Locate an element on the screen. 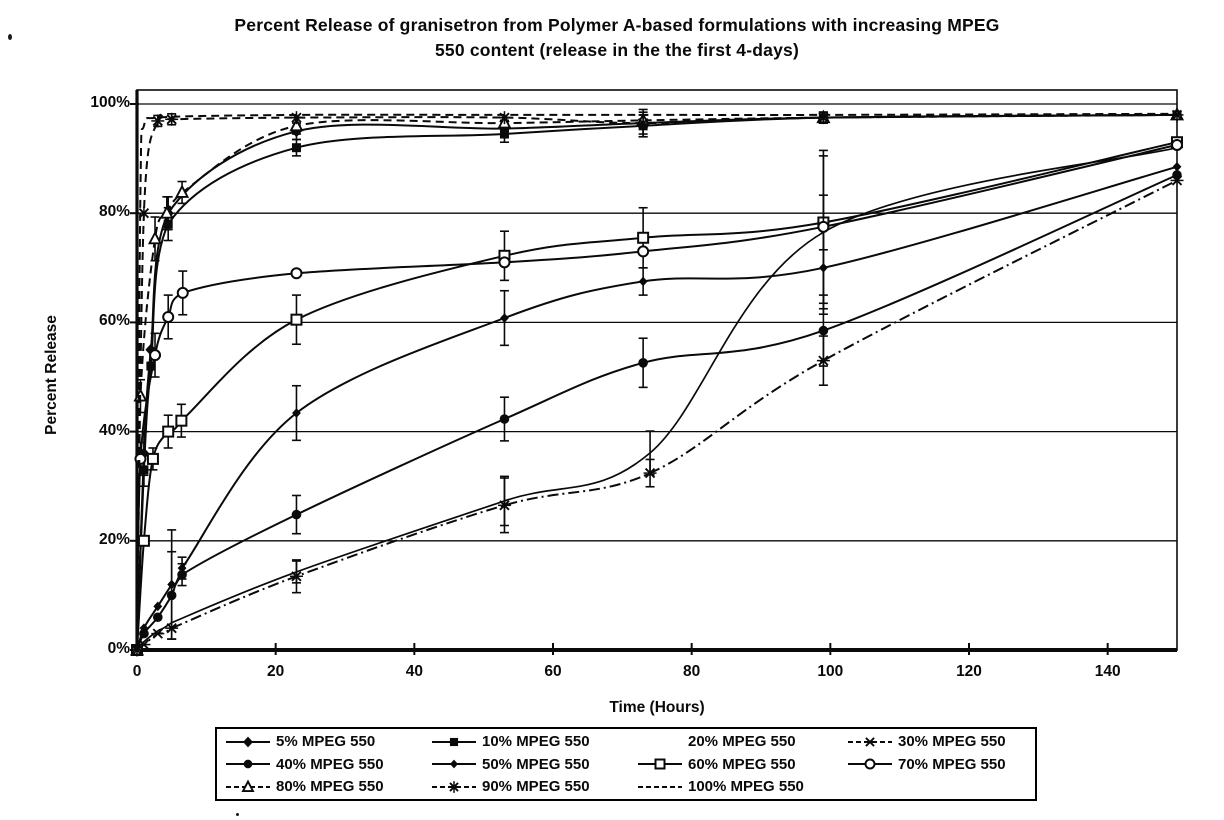 This screenshot has width=1224, height=820. legend-item: 30% MPEG 550 is located at coordinates (941, 742).